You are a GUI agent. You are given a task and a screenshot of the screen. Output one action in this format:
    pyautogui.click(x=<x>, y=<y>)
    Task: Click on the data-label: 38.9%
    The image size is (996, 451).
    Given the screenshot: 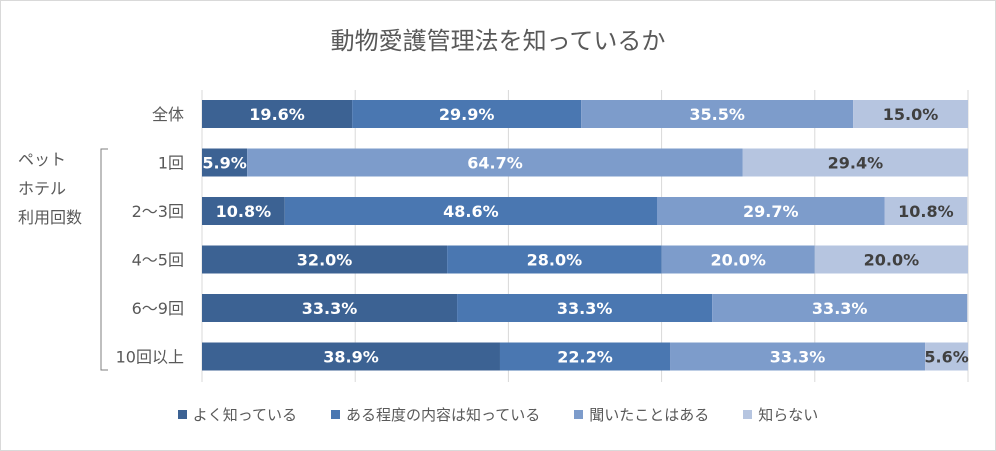 What is the action you would take?
    pyautogui.click(x=351, y=357)
    